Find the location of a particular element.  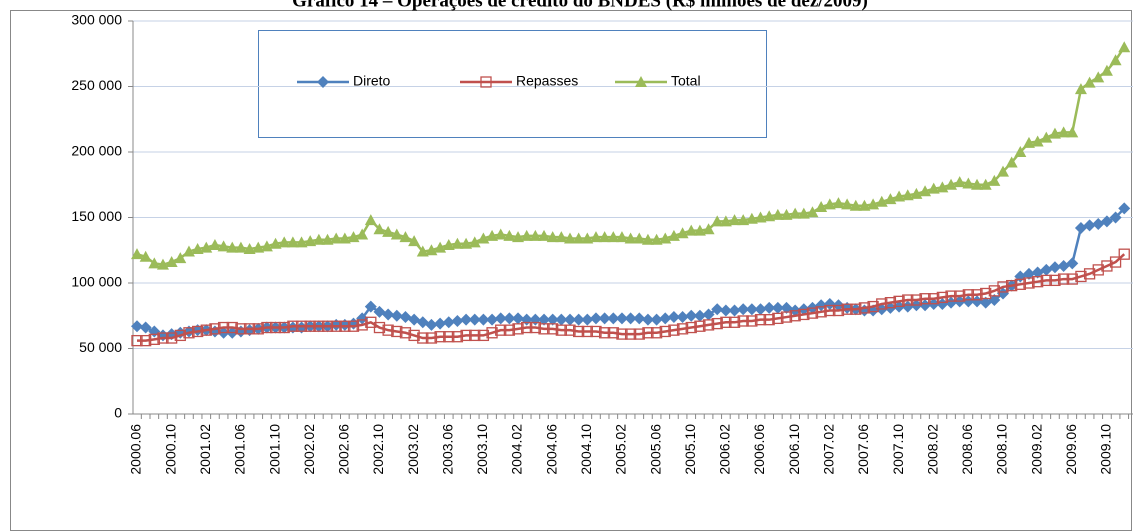

legend-box is located at coordinates (512, 84).